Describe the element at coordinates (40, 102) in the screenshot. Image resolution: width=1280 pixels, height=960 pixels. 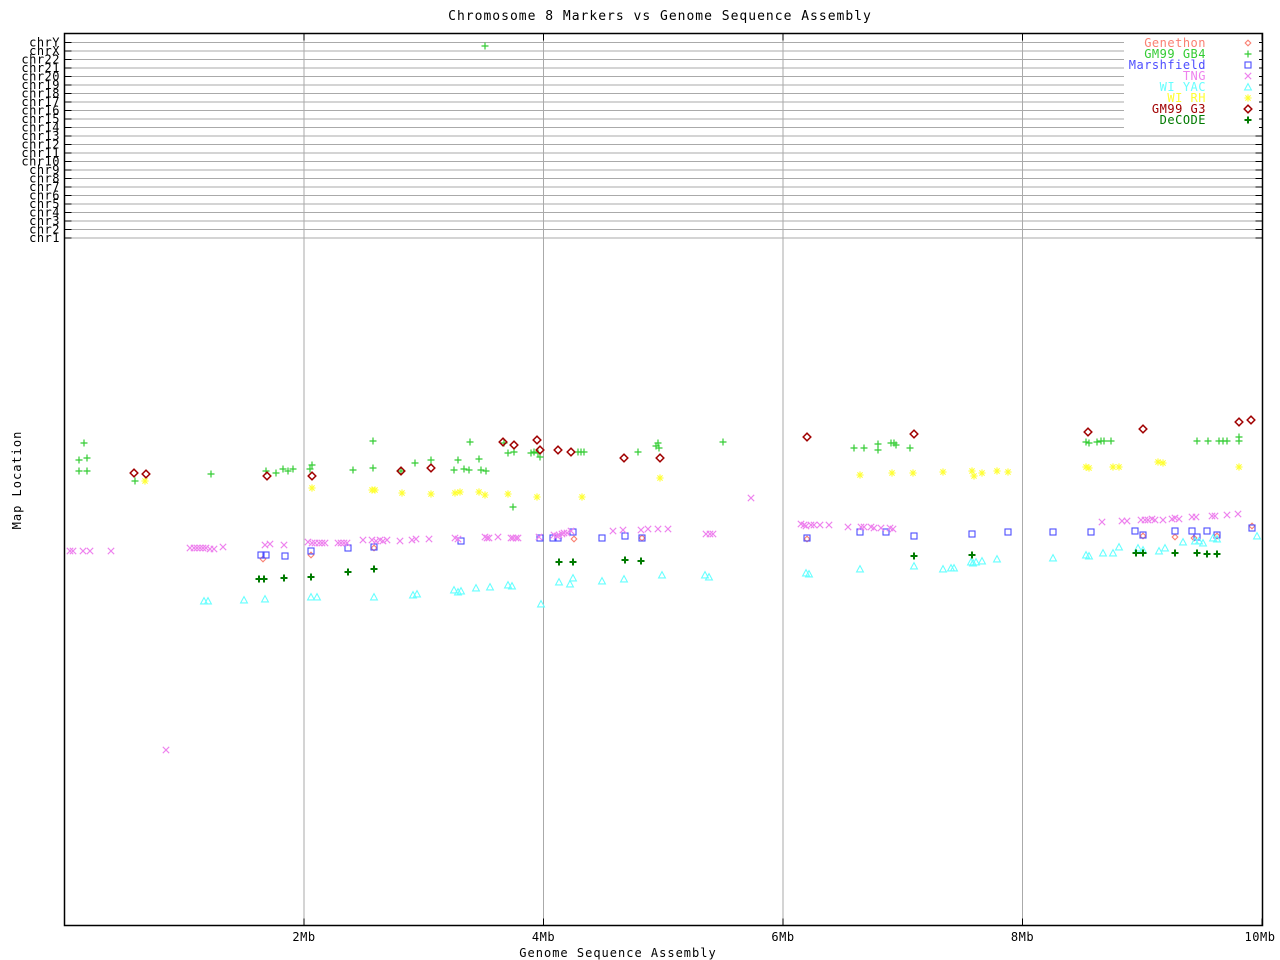
I see `y-tick-chr17: chr17` at that location.